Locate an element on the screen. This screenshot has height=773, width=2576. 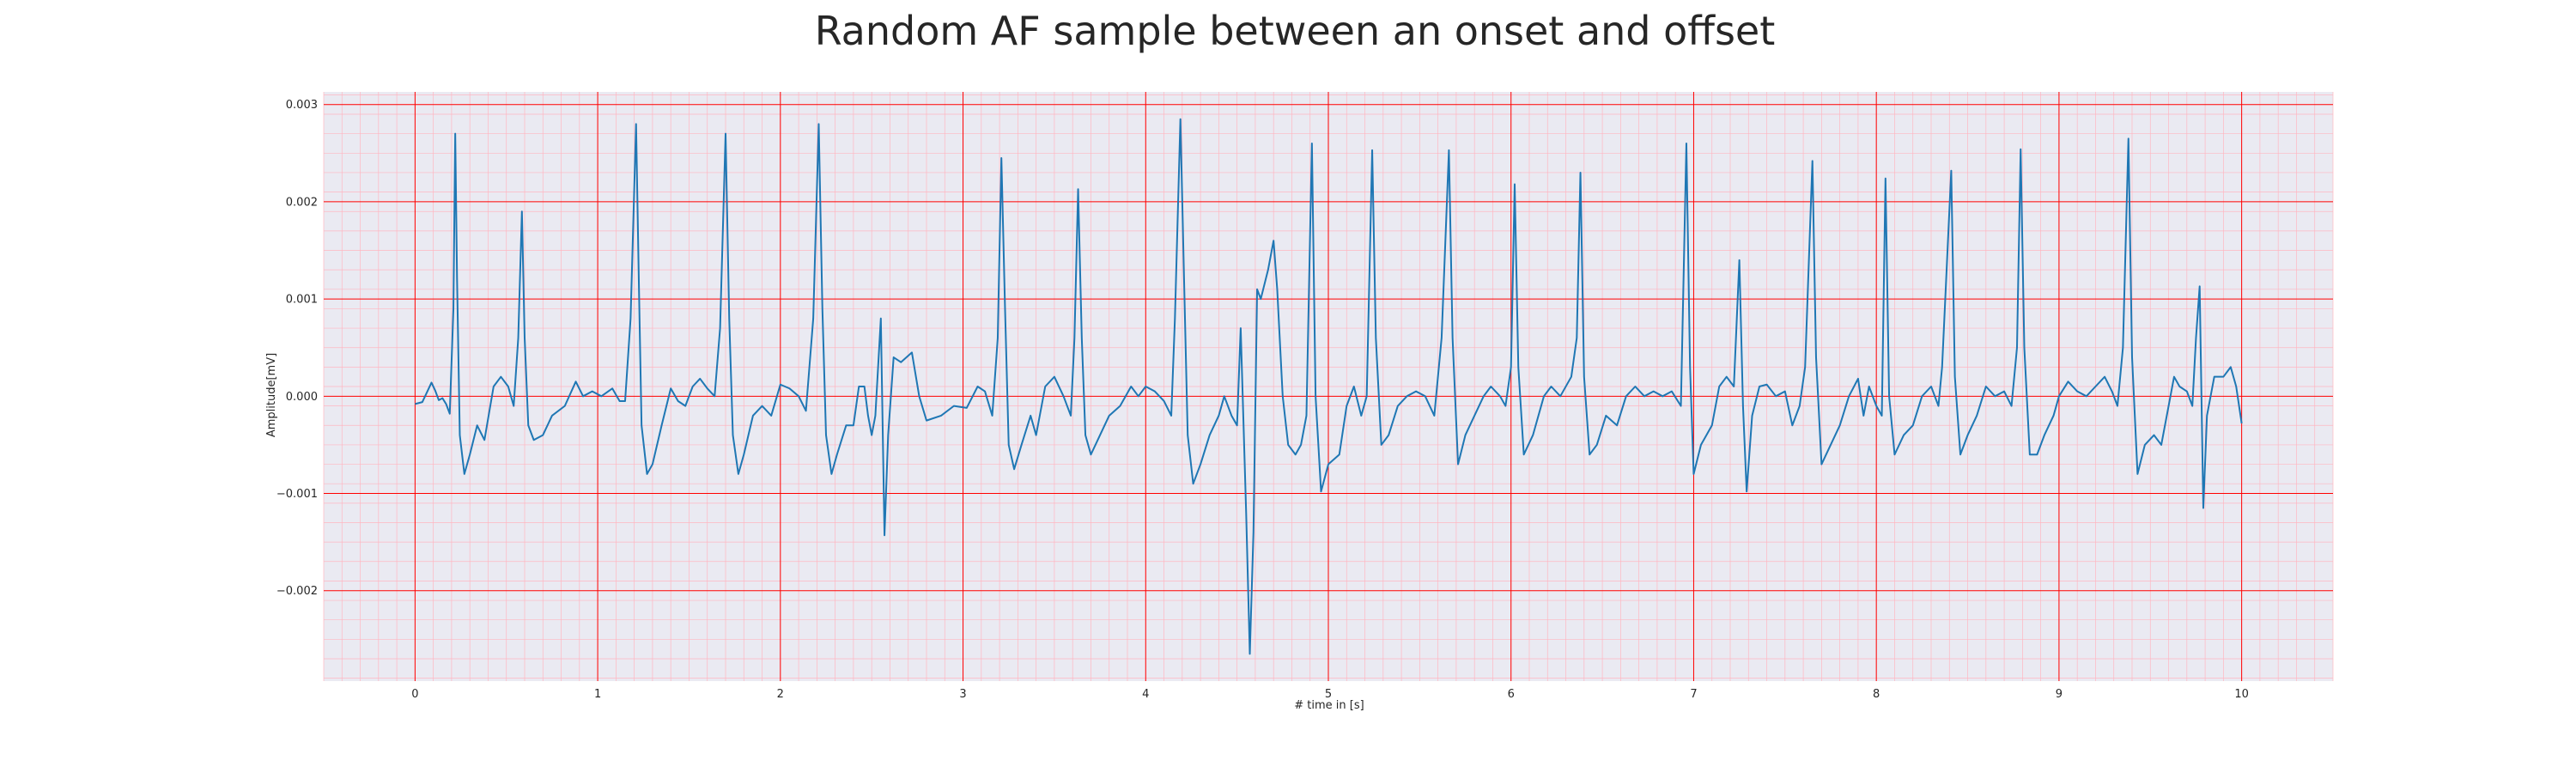
x-tick-label: 6 is located at coordinates (1511, 694).